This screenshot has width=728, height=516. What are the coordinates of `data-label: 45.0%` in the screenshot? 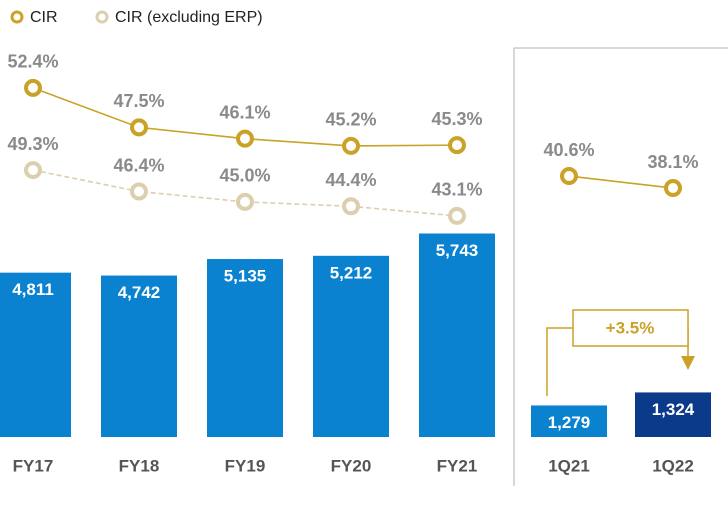 It's located at (244, 176).